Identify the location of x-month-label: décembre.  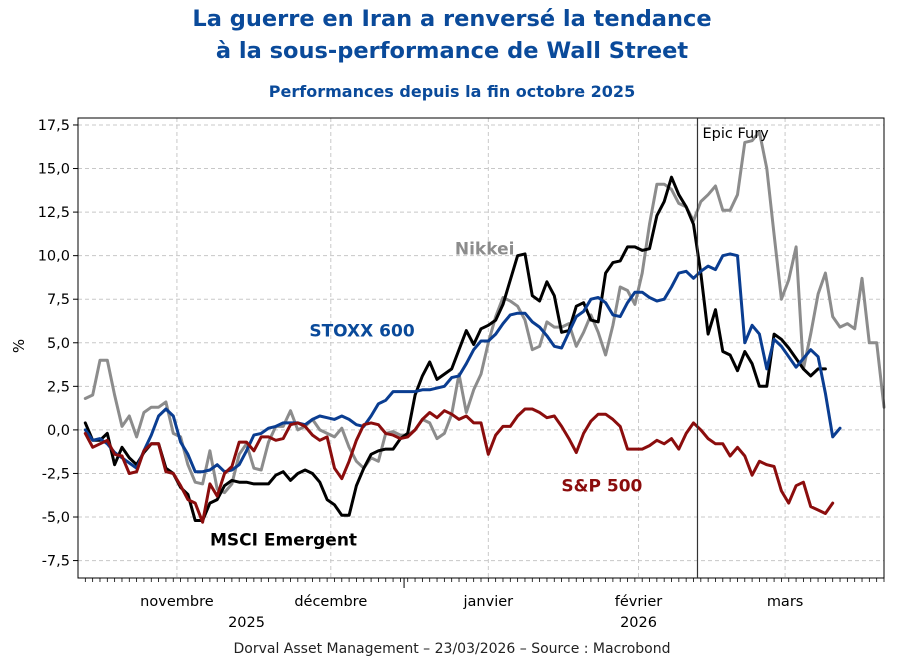
(330, 602).